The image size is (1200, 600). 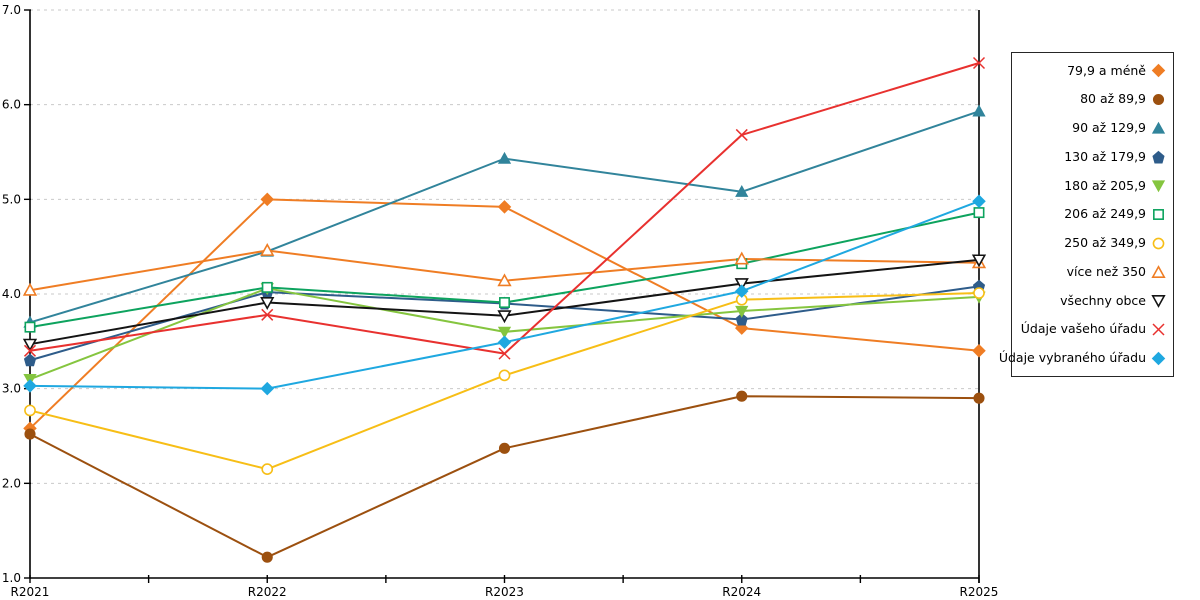 I want to click on x-tick-label: R2023, so click(x=504, y=592).